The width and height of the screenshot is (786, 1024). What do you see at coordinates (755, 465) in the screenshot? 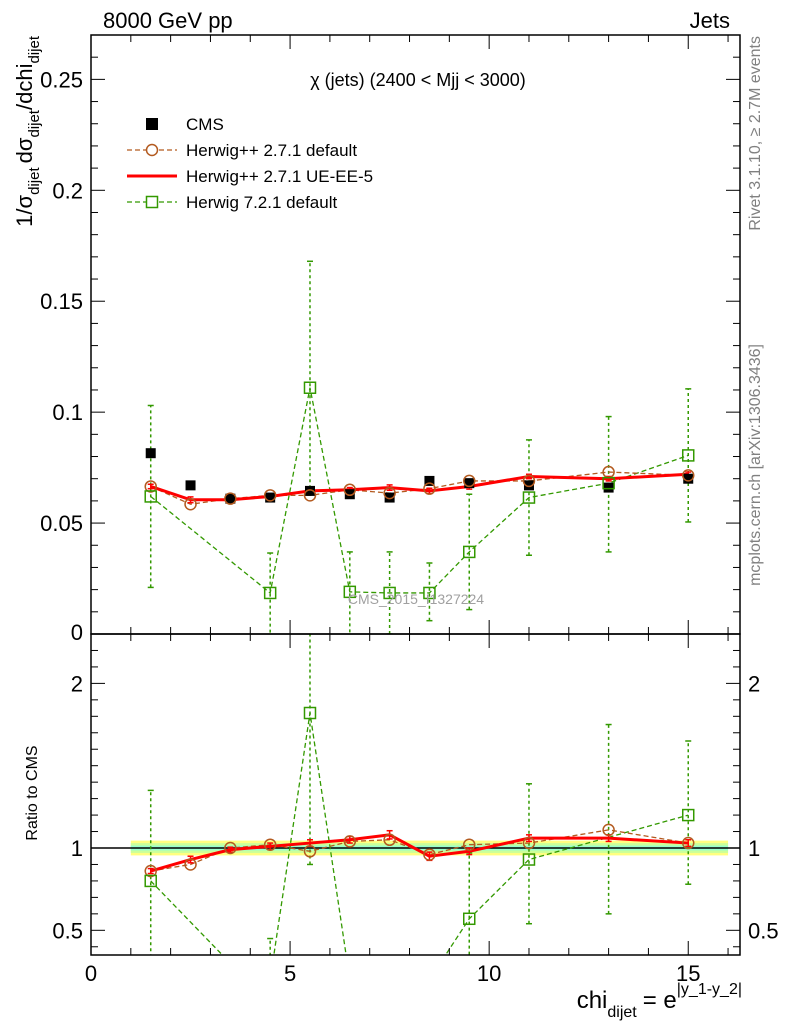
I see `mcplots-side-text: mcplots.cern.ch [arXiv:1306.3436]` at bounding box center [755, 465].